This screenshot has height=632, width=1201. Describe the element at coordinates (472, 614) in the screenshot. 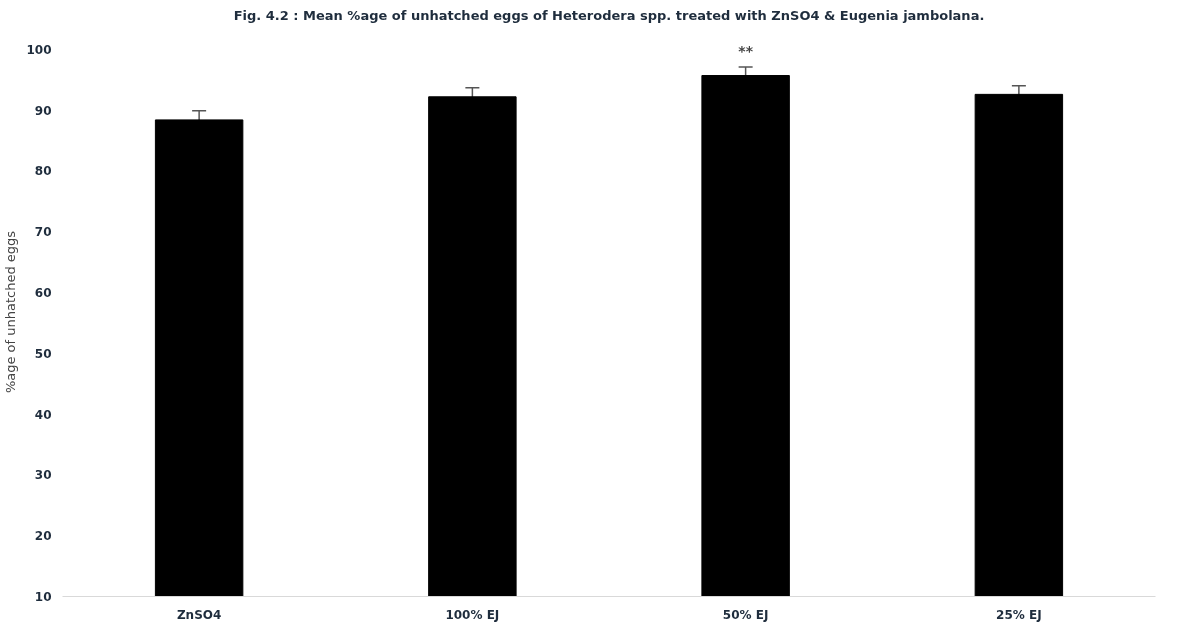

I see `x-tick-label: 100% EJ` at that location.